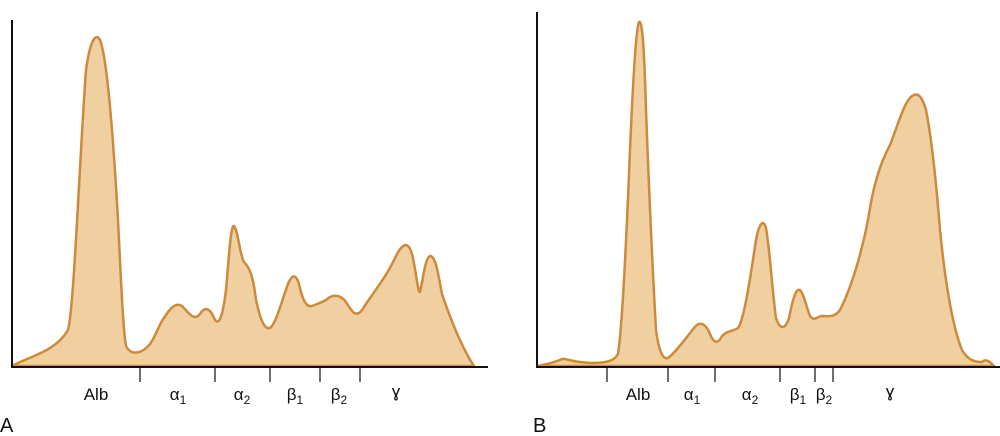 Image resolution: width=1000 pixels, height=436 pixels. Describe the element at coordinates (692, 396) in the screenshot. I see `panel-b-band-alpha1: α1` at that location.